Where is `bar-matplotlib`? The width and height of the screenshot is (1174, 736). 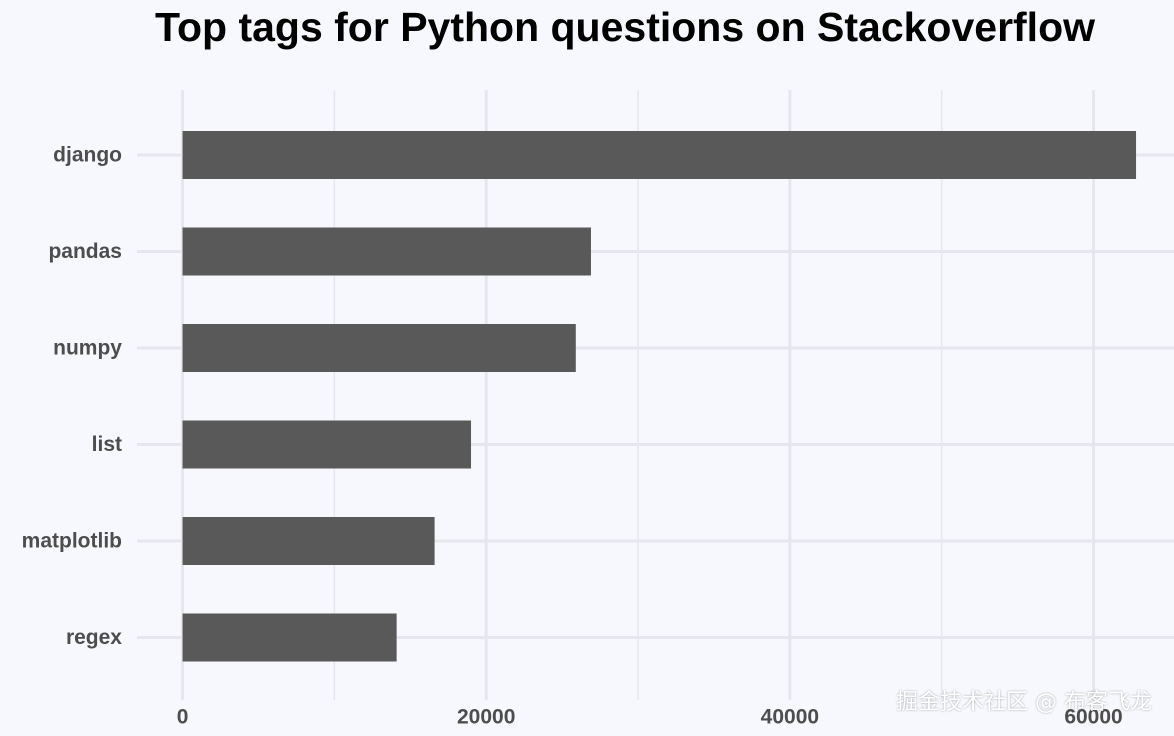
bar-matplotlib is located at coordinates (308, 541).